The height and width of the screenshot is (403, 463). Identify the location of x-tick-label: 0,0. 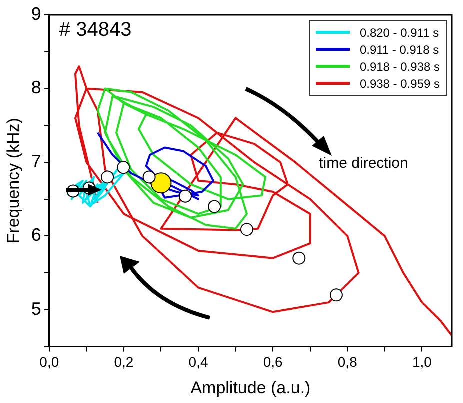
(50, 362).